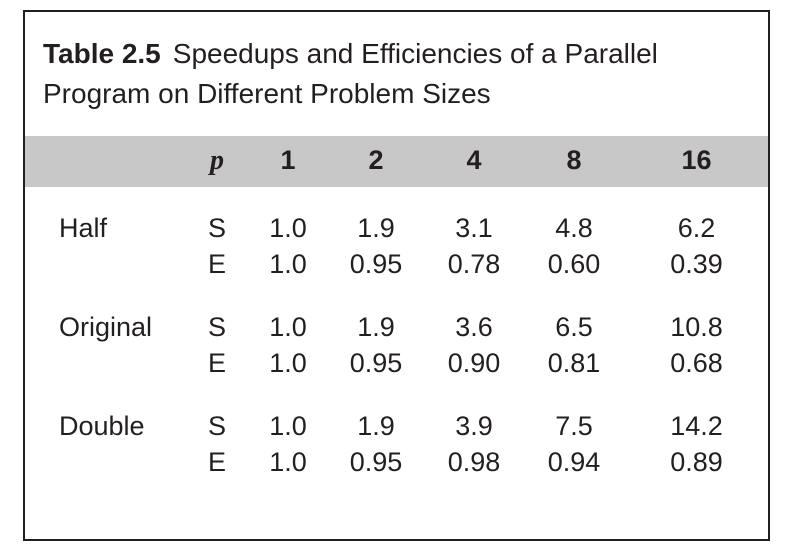  What do you see at coordinates (696, 326) in the screenshot?
I see `value-cell: 10.8` at bounding box center [696, 326].